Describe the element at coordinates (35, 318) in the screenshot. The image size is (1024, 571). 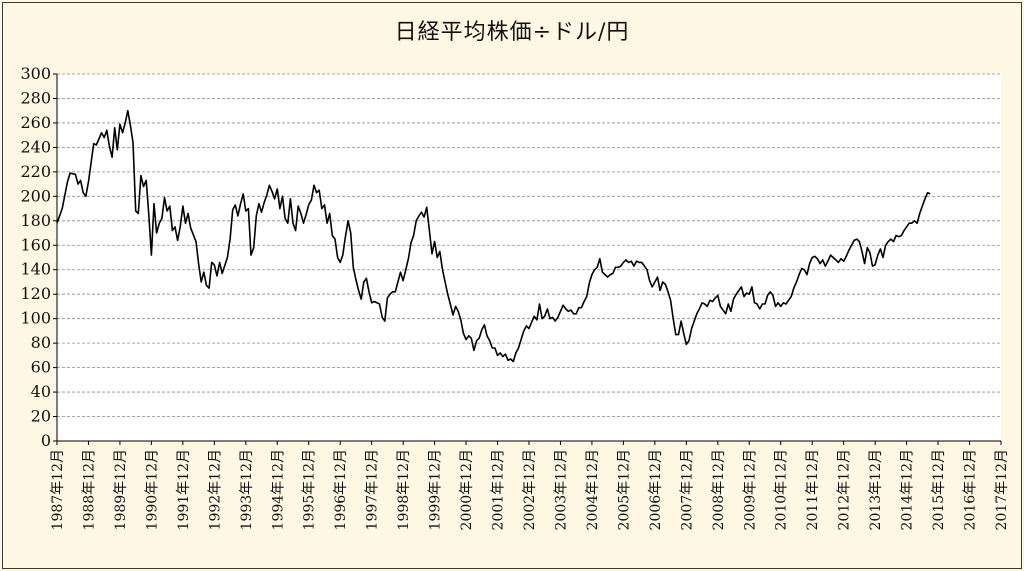
I see `y-tick-label: 100` at that location.